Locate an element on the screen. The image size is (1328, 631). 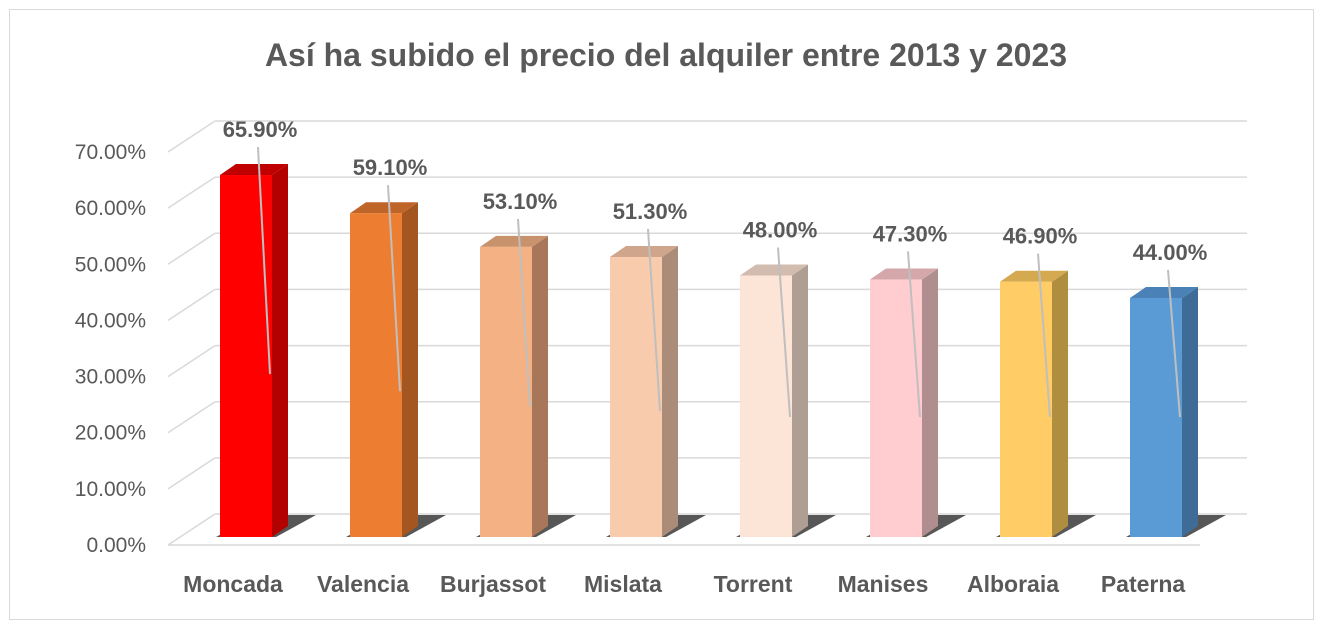
bar-torrent is located at coordinates (774, 400).